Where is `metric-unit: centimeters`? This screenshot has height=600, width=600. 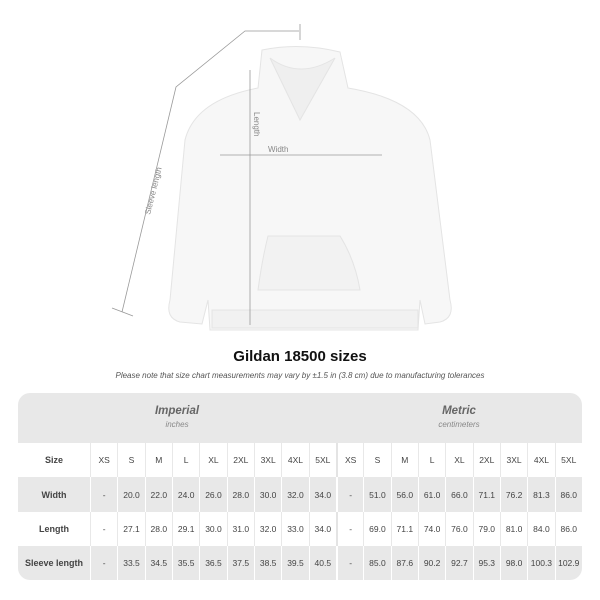 metric-unit: centimeters is located at coordinates (459, 424).